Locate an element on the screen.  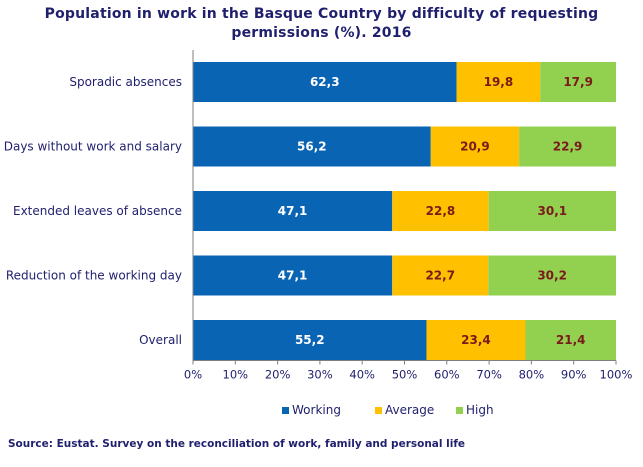
legend-label-working: Working is located at coordinates (316, 410).